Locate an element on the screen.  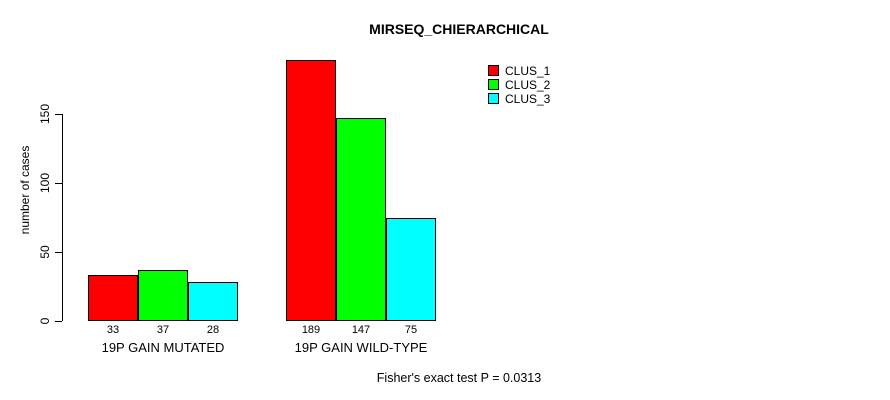
annotation-text: Fisher's exact test P = 0.0313 is located at coordinates (459, 378).